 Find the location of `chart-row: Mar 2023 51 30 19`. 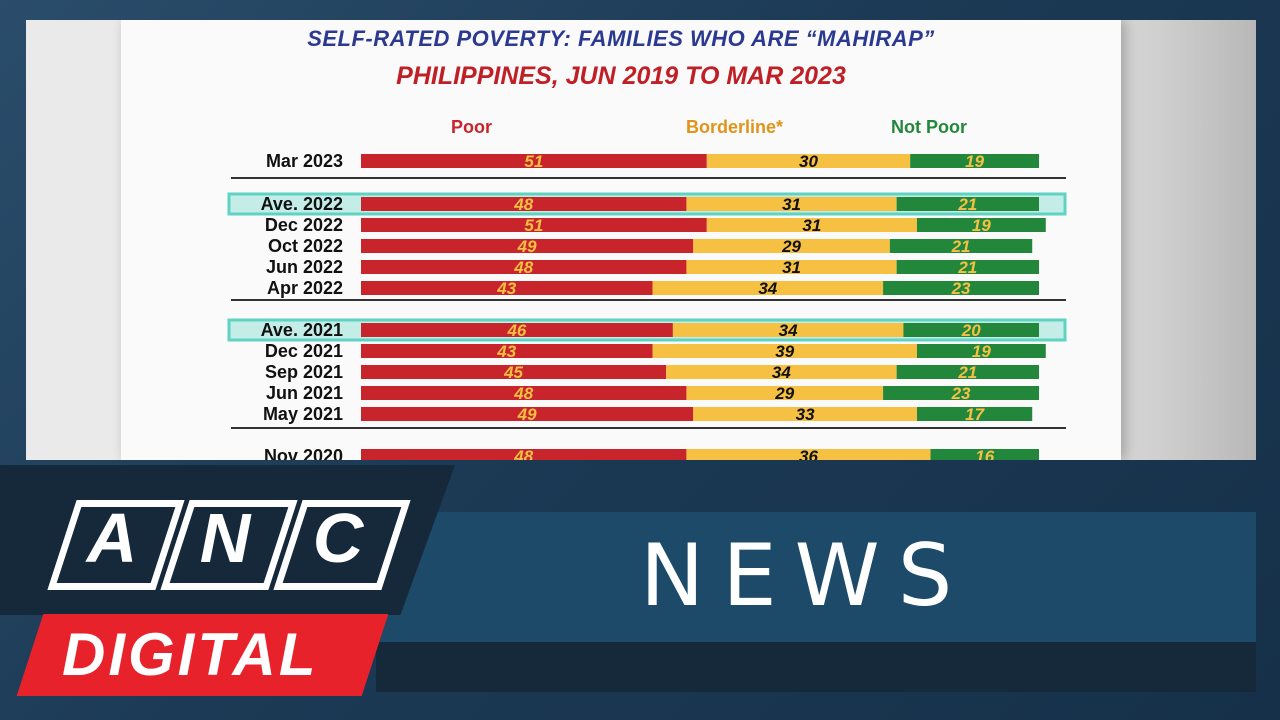

chart-row: Mar 2023 51 30 19 is located at coordinates (652, 161).